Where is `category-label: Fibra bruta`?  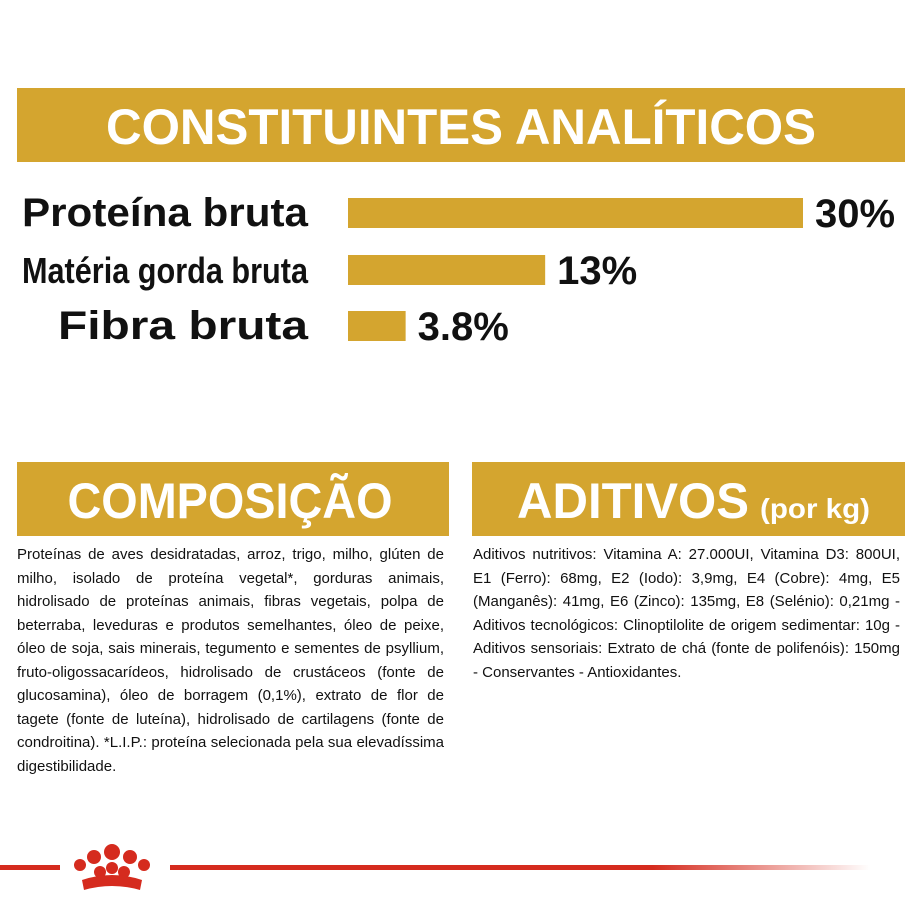
category-label: Fibra bruta is located at coordinates (183, 326).